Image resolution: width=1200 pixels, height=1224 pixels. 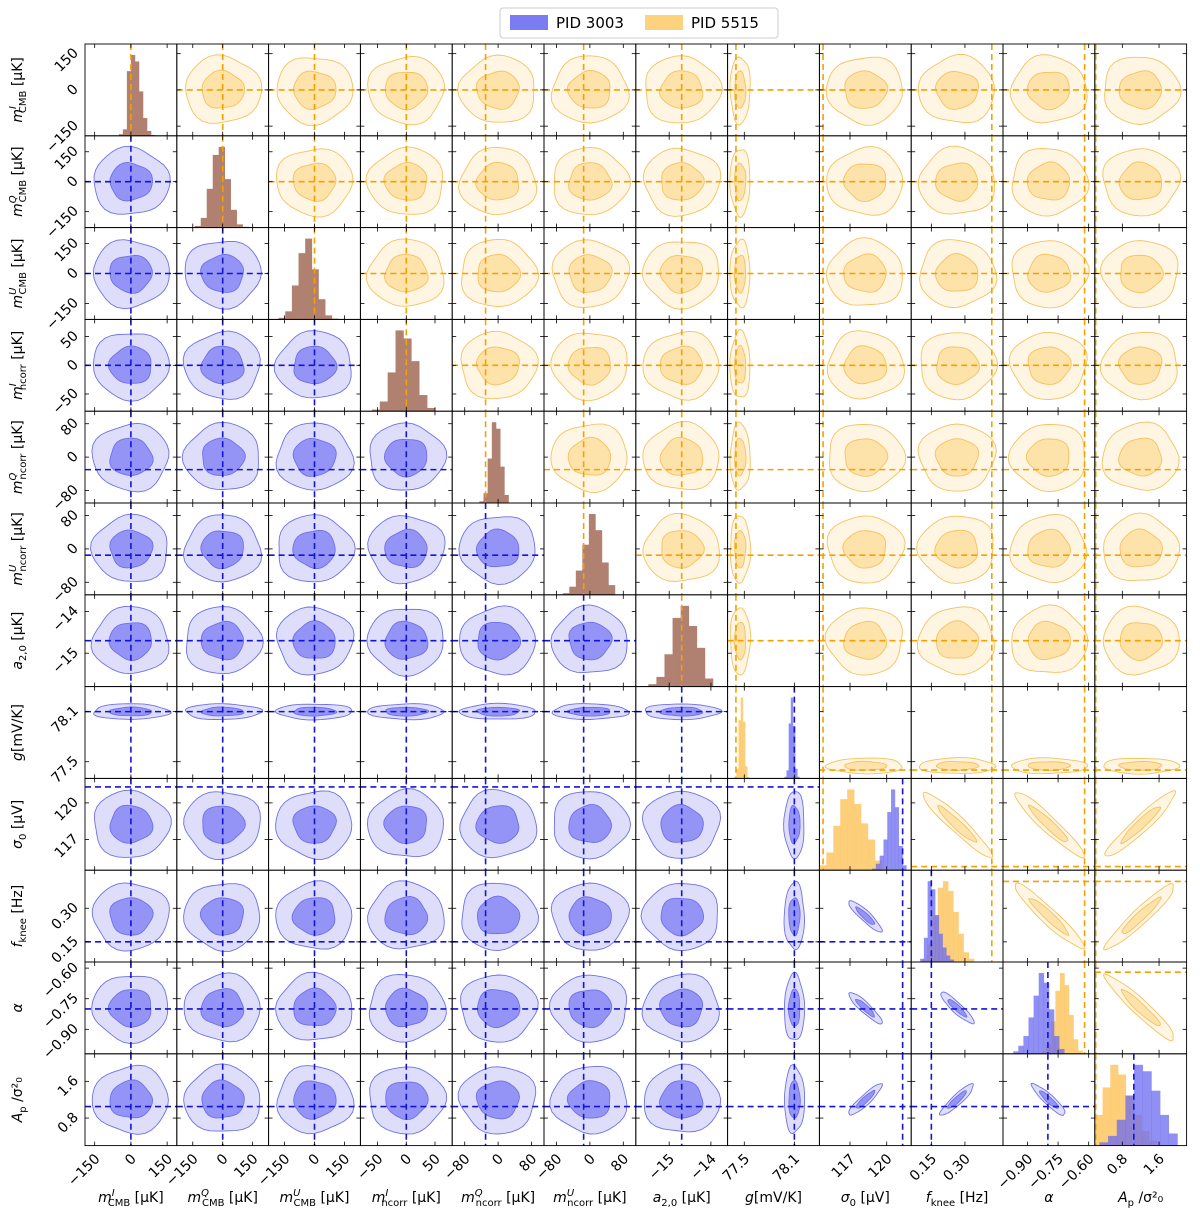 I want to click on axis-label-part: Q, so click(x=479, y=1193).